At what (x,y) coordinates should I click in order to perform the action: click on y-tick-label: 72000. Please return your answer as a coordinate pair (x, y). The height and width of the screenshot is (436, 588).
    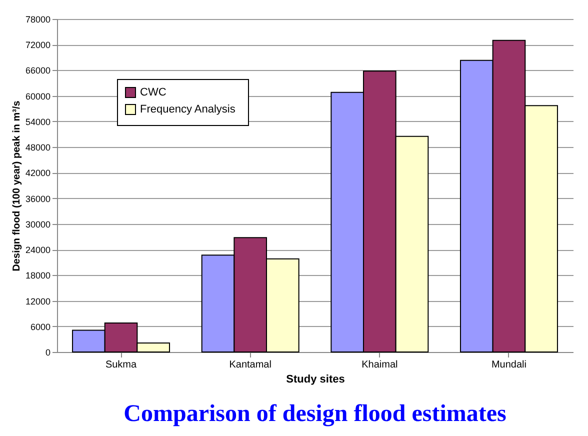
    Looking at the image, I should click on (37, 45).